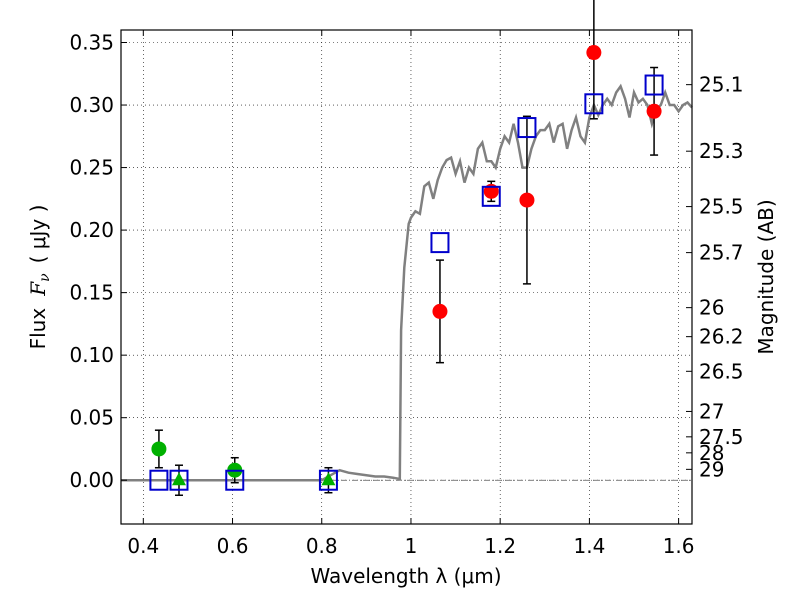 The height and width of the screenshot is (600, 800). I want to click on mag-tick-label: 27.5, so click(721, 437).